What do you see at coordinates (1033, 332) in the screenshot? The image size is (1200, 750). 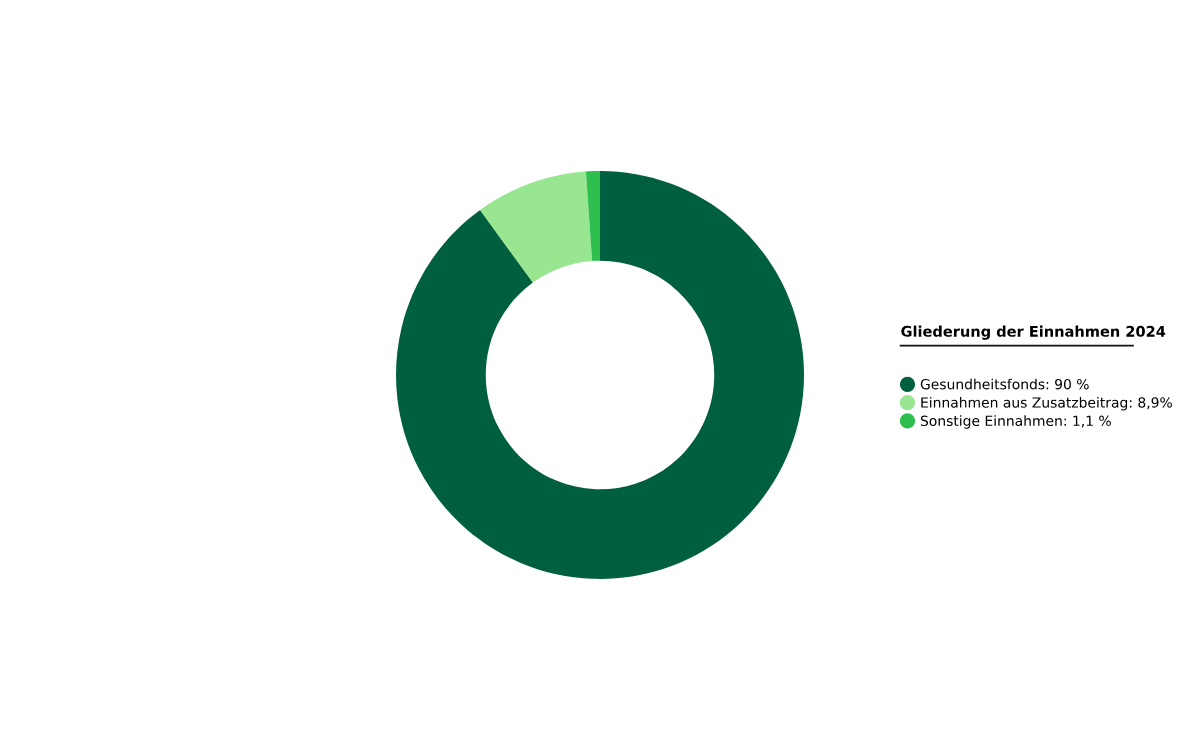 I see `legend-title: Gliederung der Einnahmen 2024` at bounding box center [1033, 332].